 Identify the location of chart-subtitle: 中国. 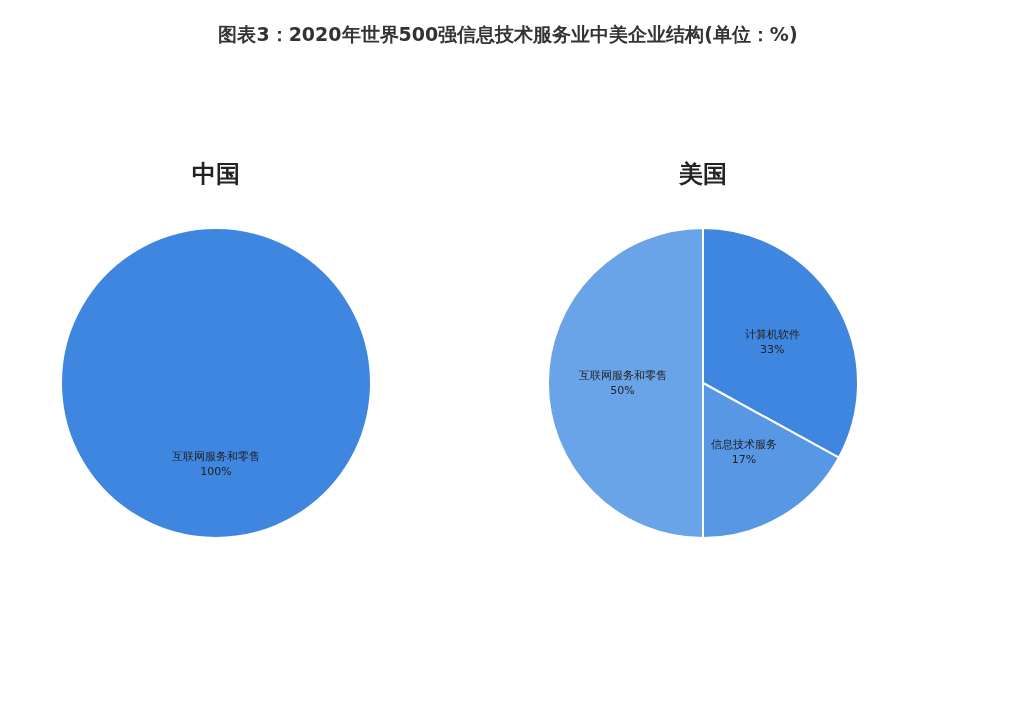
(216, 173).